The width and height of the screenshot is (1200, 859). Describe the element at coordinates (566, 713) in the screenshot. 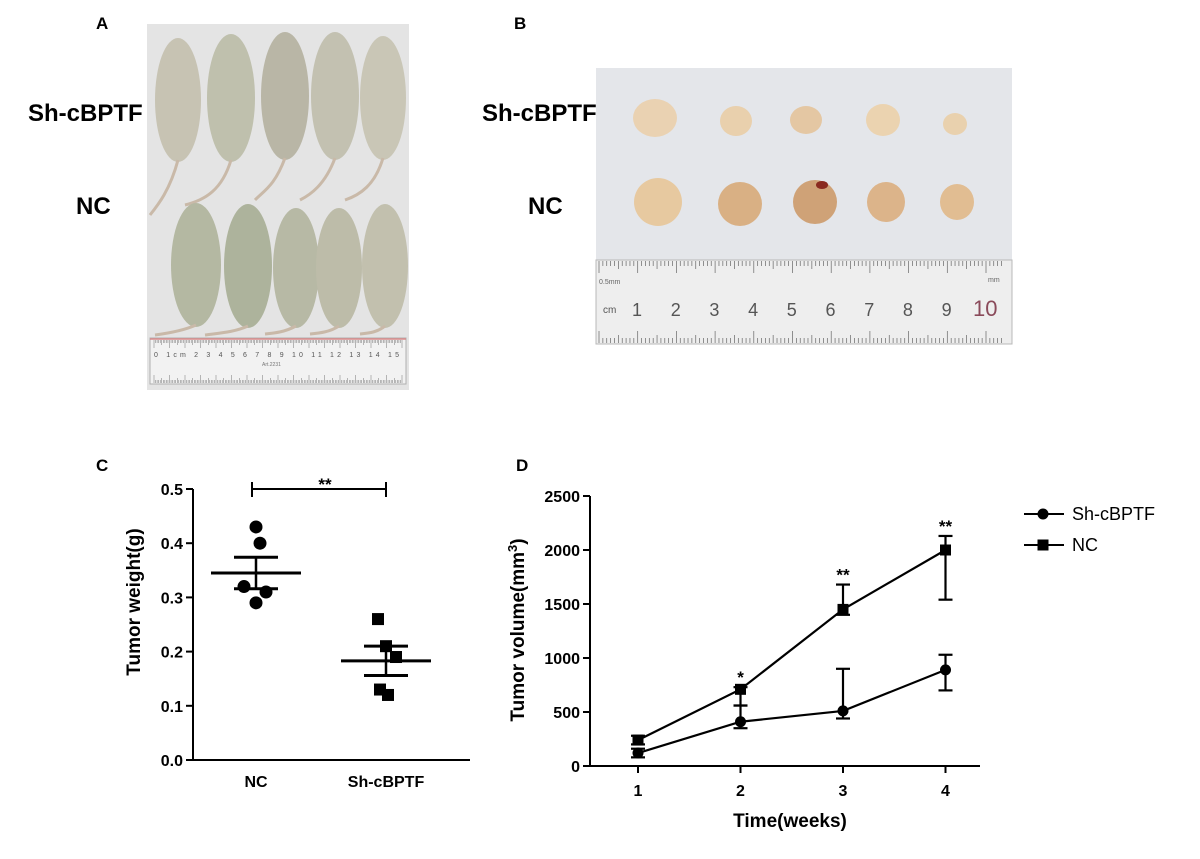

I see `chart-d-ytick-label: 500` at that location.